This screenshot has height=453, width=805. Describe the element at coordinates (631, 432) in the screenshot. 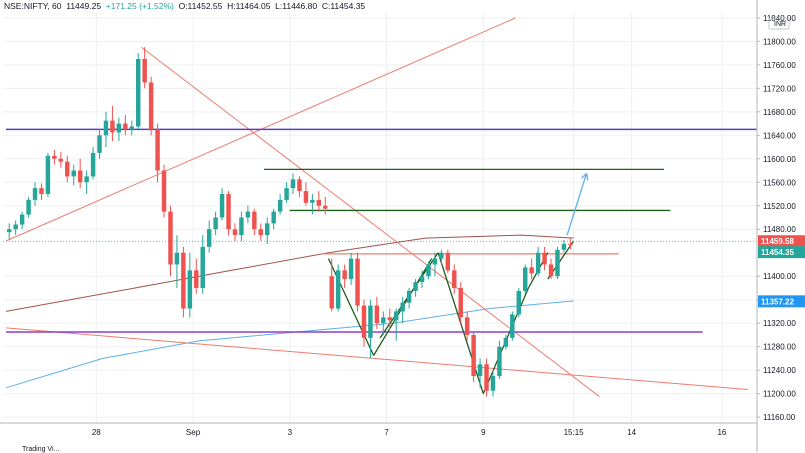

I see `x-tick-label: 14` at that location.